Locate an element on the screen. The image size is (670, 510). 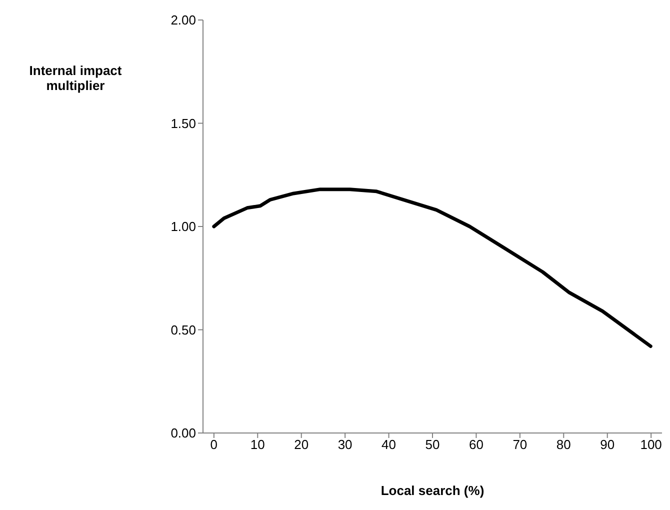
y-tick-label: 1.50 is located at coordinates (183, 123).